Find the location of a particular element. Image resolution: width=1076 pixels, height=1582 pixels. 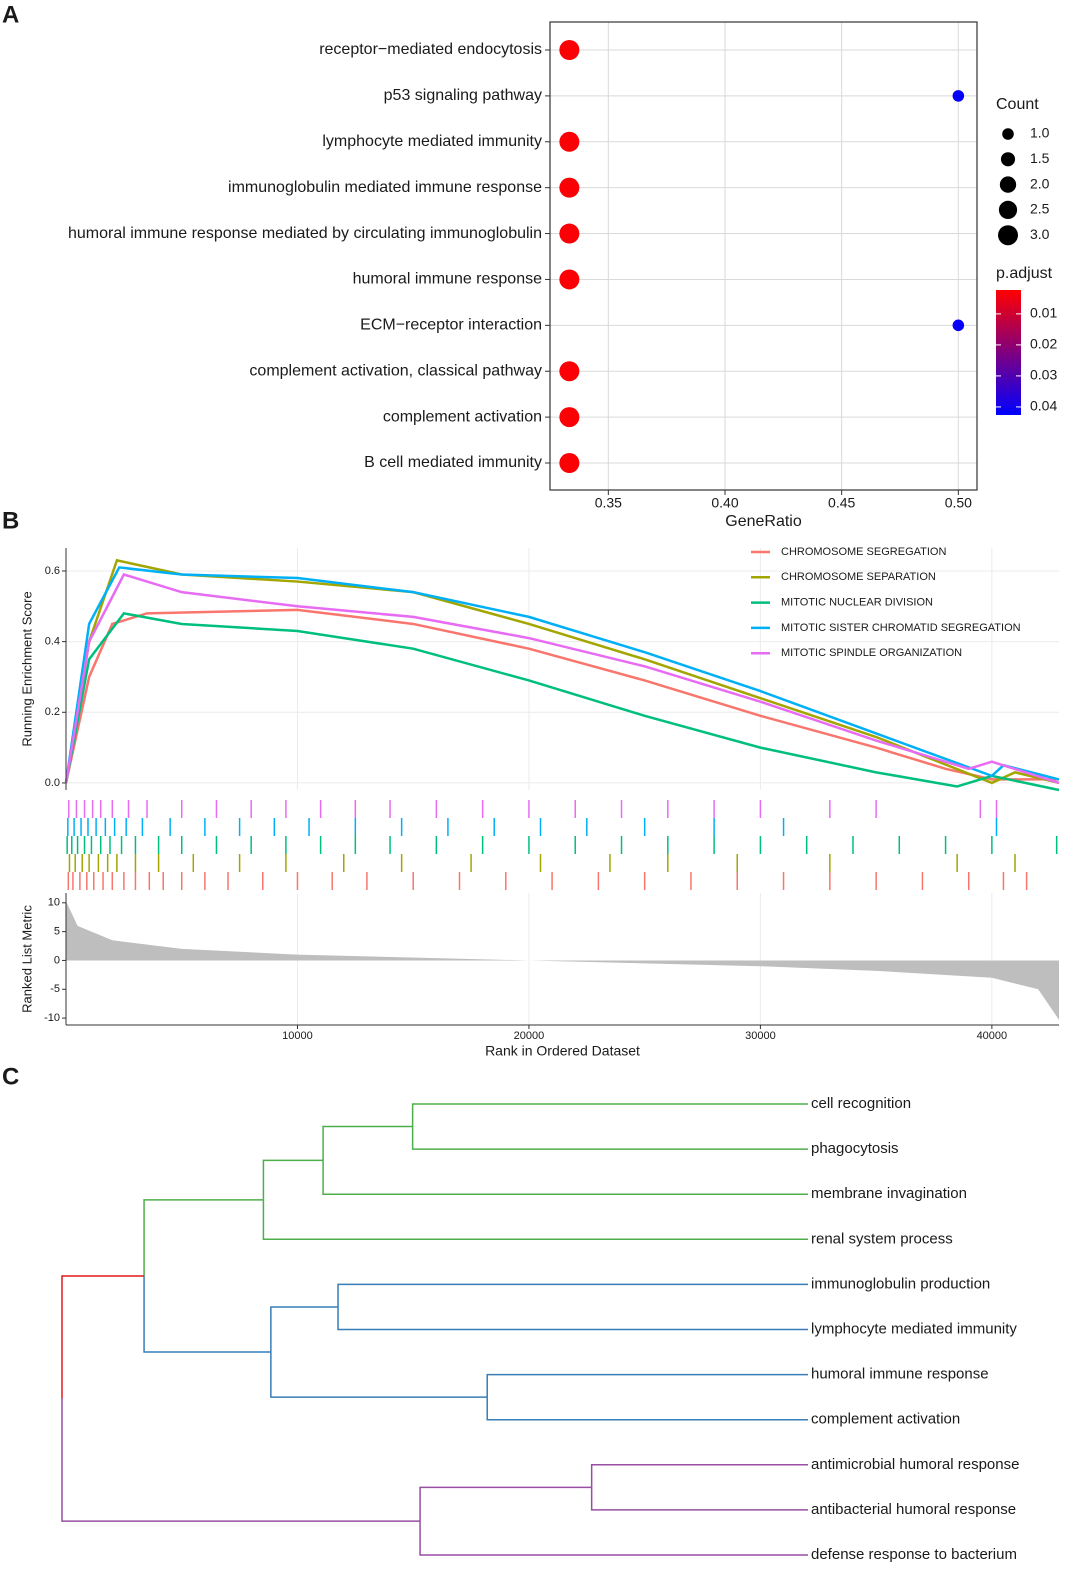

color-tick-label: 0.04 is located at coordinates (1043, 406).